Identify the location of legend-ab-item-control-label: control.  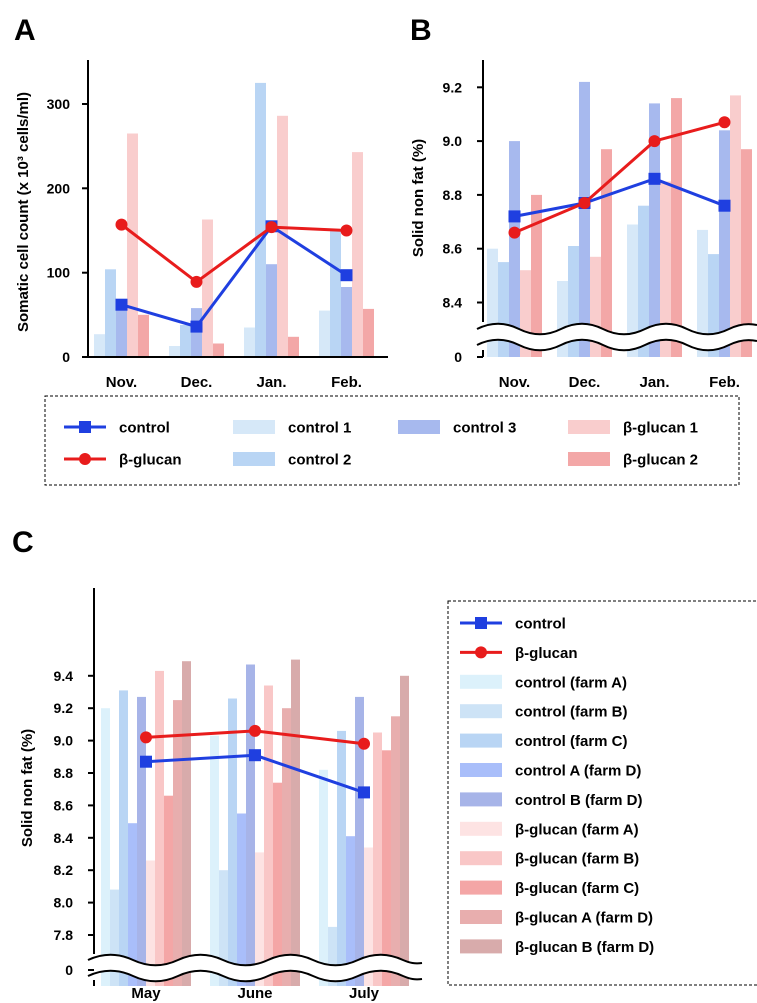
(144, 428).